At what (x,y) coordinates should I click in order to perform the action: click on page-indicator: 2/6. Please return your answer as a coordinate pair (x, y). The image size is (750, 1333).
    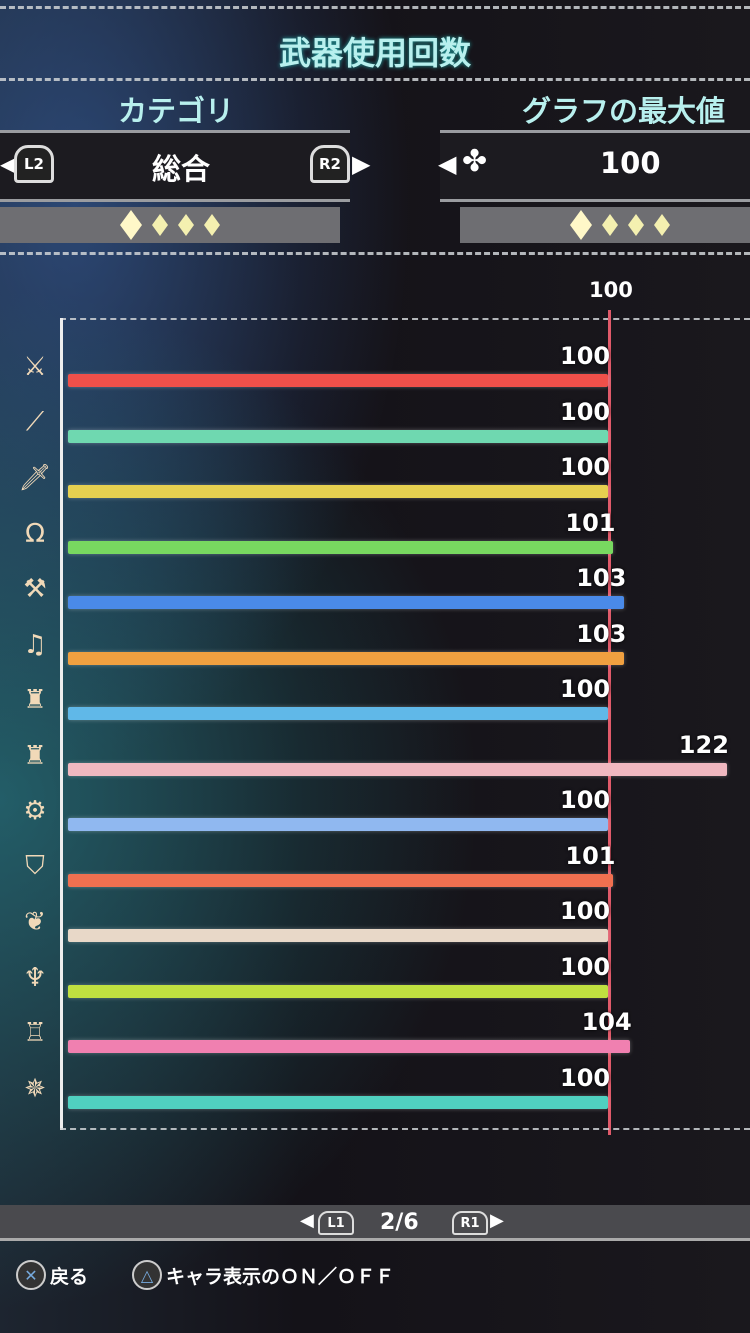
    Looking at the image, I should click on (399, 1222).